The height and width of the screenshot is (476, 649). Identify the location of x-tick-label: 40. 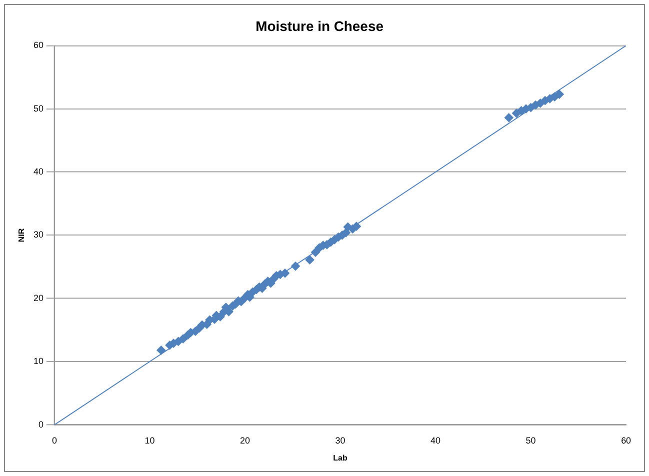
(435, 441).